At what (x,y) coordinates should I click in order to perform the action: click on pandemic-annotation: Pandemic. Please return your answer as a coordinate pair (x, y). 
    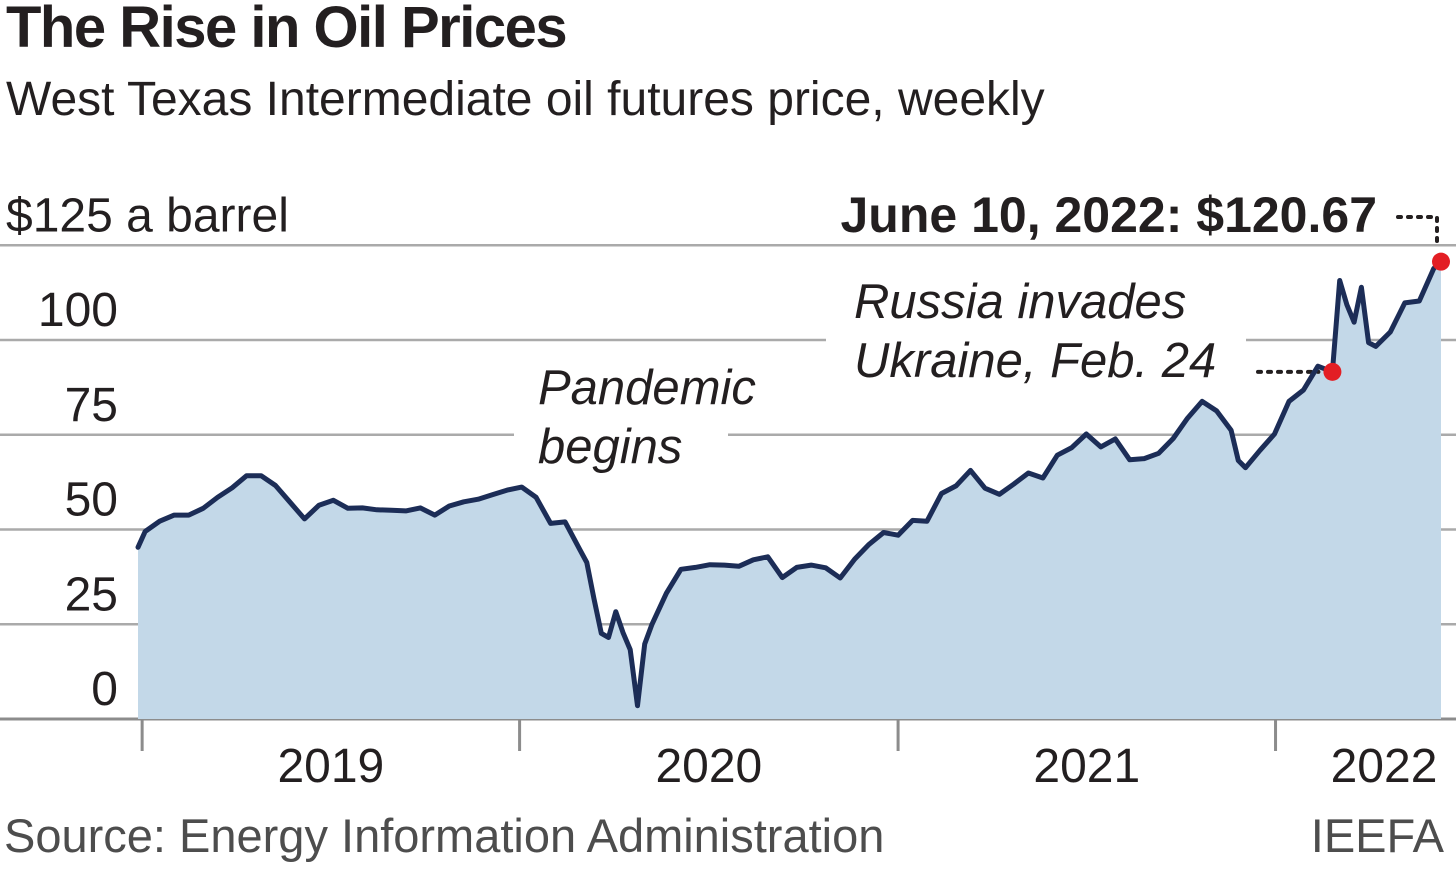
    Looking at the image, I should click on (647, 388).